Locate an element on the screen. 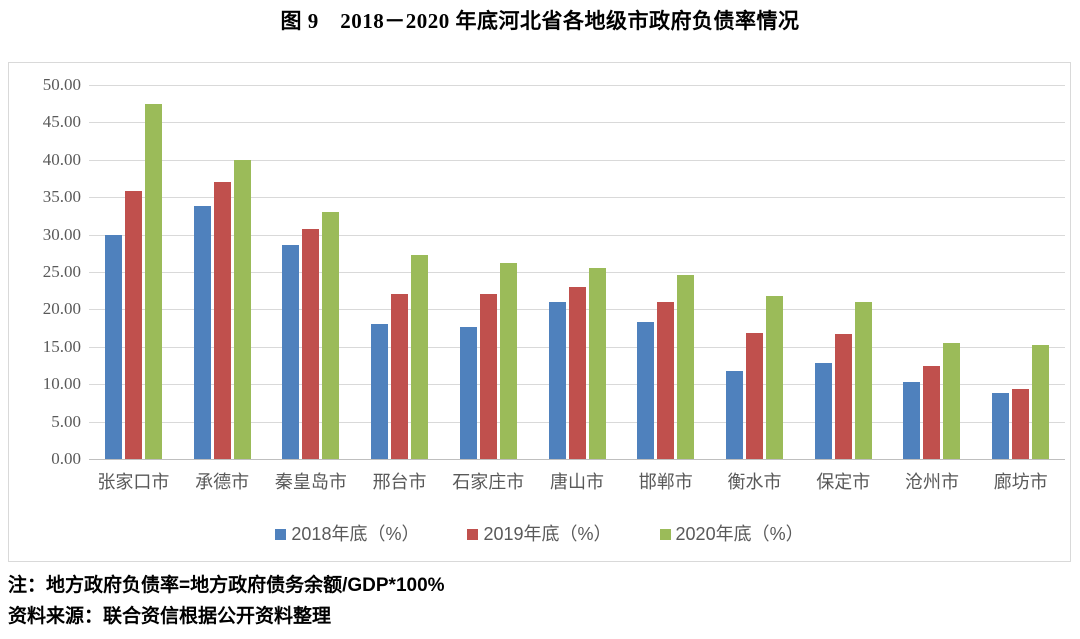  y-axis-label: 25.00 is located at coordinates (61, 271).